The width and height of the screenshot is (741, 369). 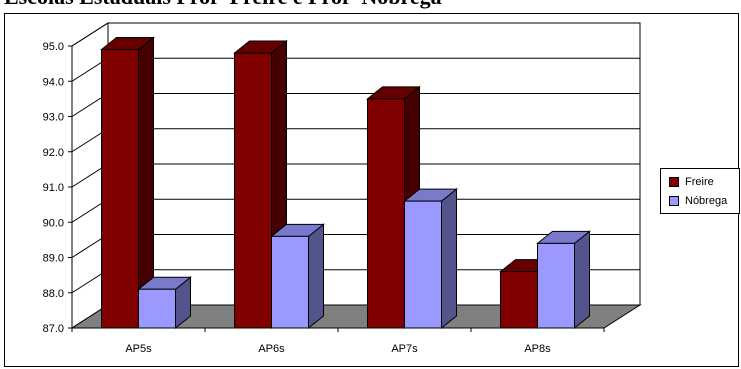 What do you see at coordinates (271, 349) in the screenshot?
I see `x-tick-label-ap6s: AP6s` at bounding box center [271, 349].